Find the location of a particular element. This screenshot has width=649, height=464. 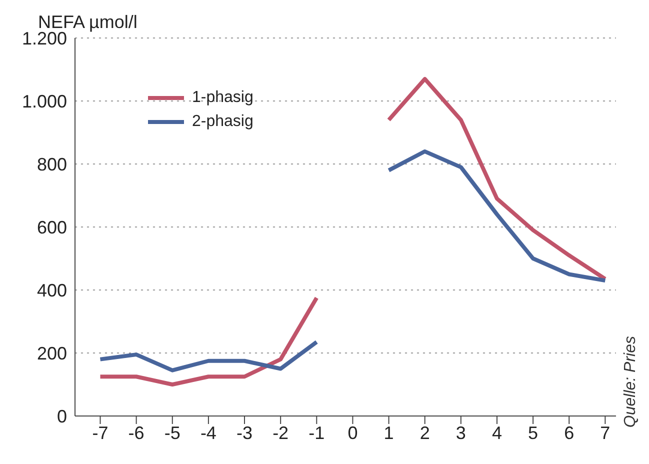

x-tick-label: 2 is located at coordinates (425, 432).